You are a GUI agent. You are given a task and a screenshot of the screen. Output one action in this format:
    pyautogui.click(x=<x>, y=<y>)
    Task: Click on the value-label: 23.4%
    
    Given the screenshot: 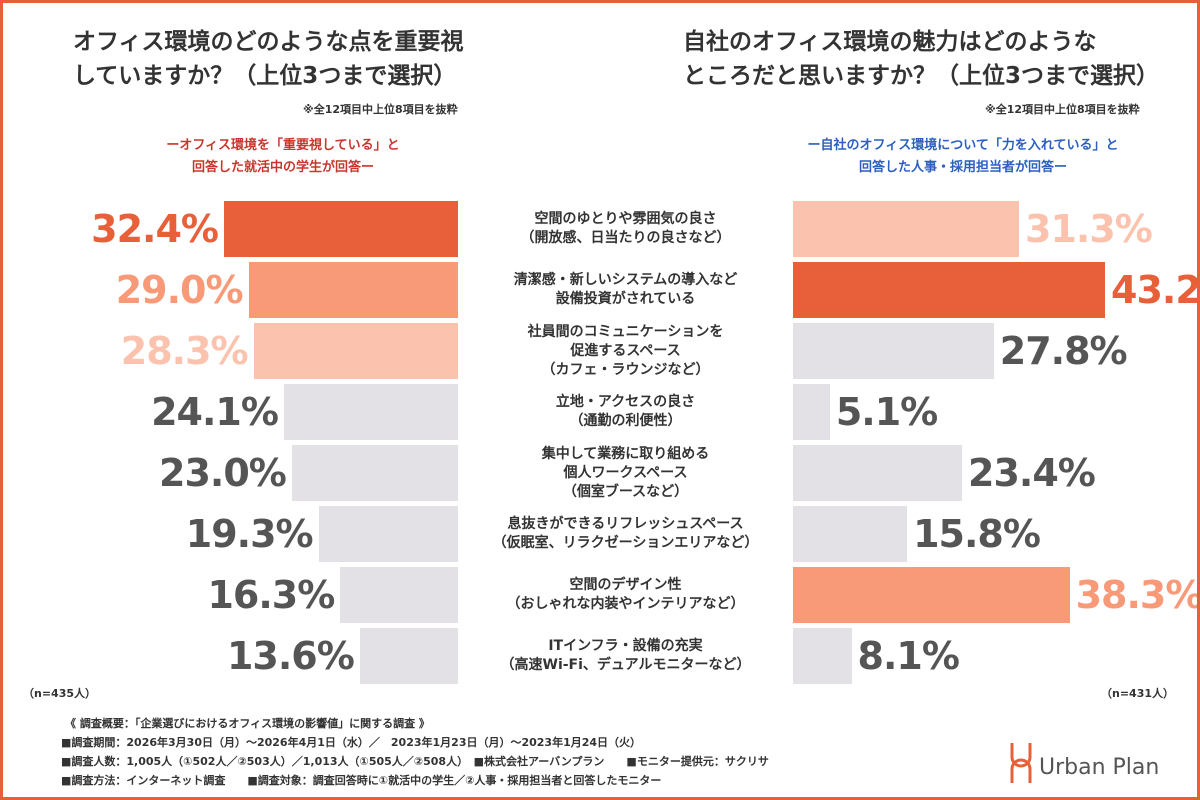 What is the action you would take?
    pyautogui.click(x=1032, y=473)
    